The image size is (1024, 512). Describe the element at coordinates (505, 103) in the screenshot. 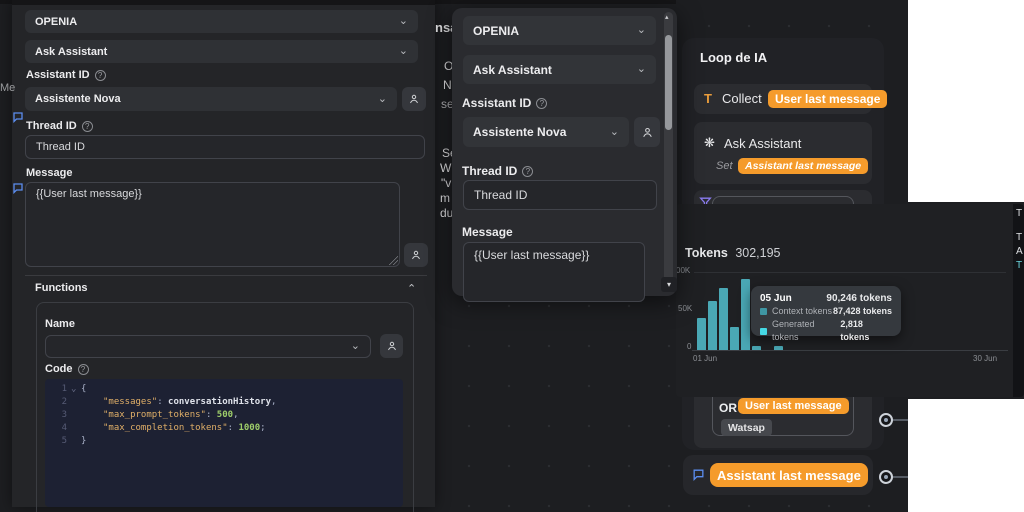

I see `assistant-id-label: Assistant ID ?` at that location.